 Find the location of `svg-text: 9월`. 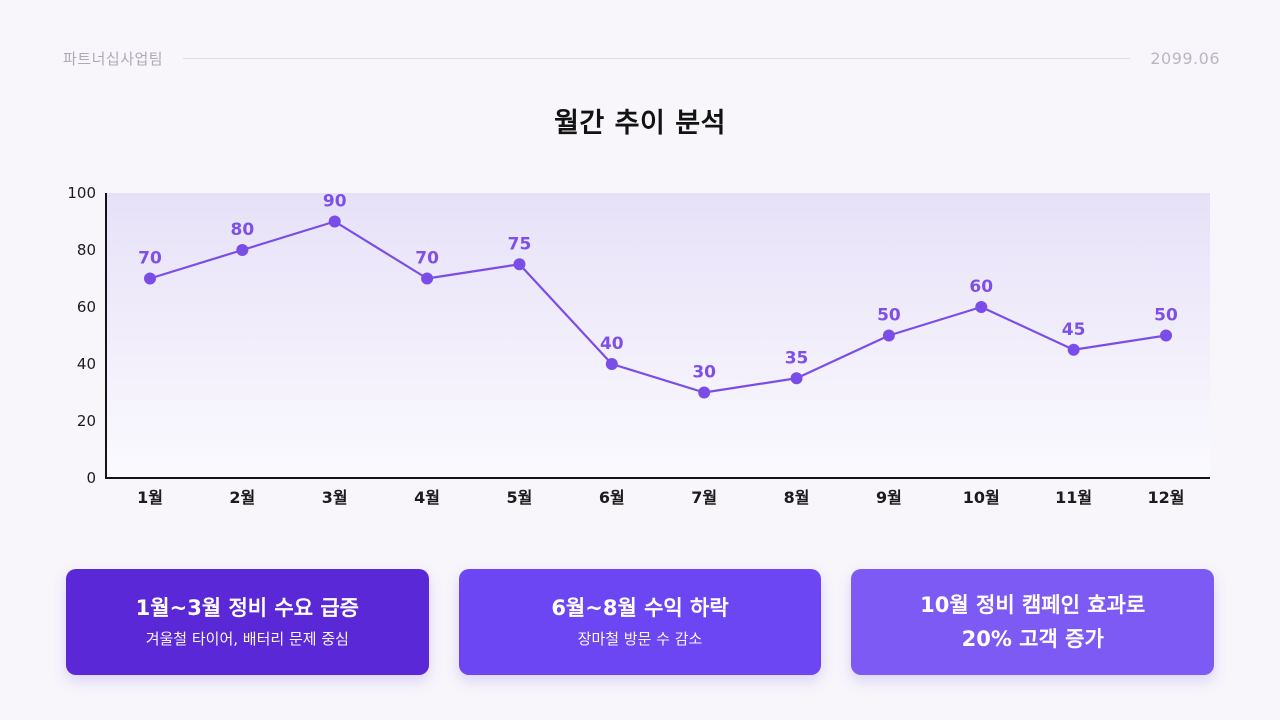

svg-text: 9월 is located at coordinates (889, 497).